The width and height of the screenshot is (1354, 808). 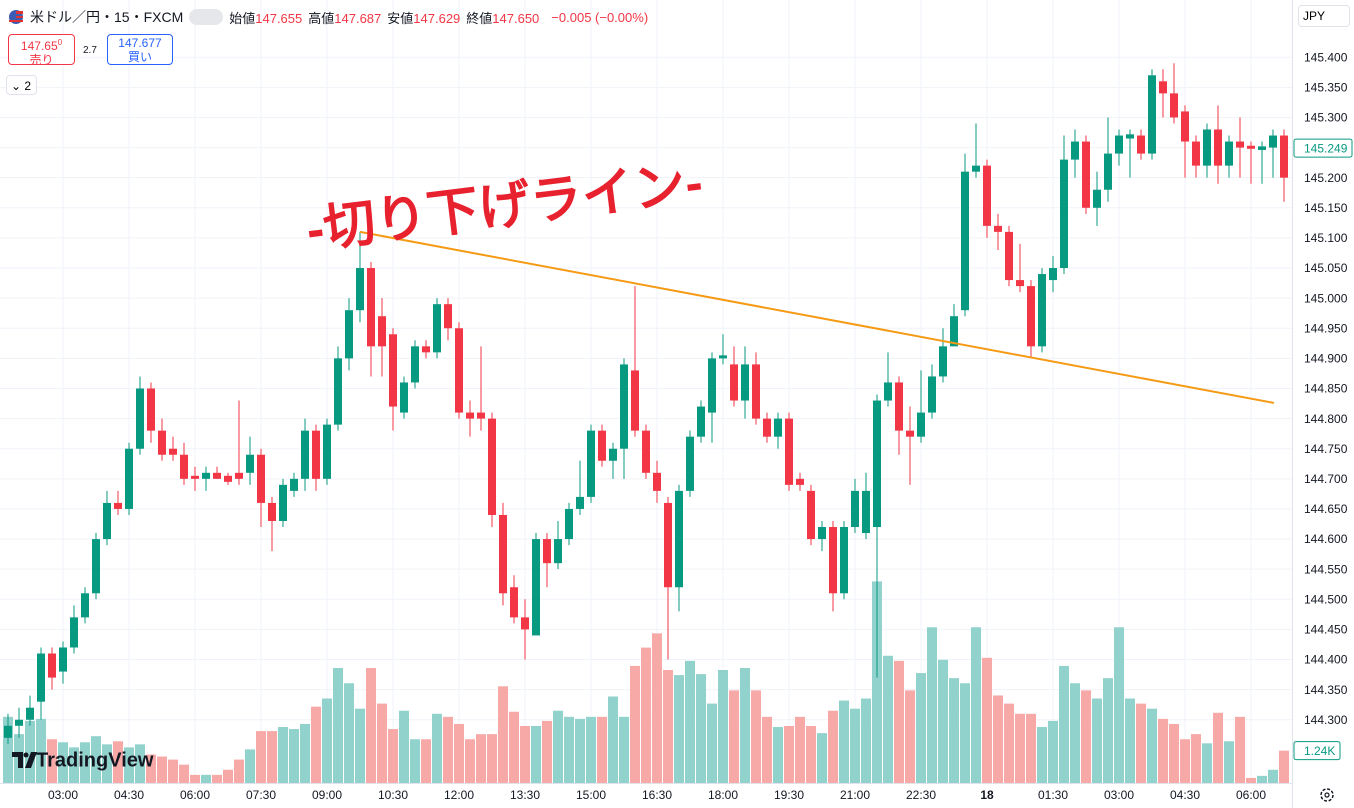 What do you see at coordinates (516, 18) in the screenshot?
I see `ohlc-value: 147.650` at bounding box center [516, 18].